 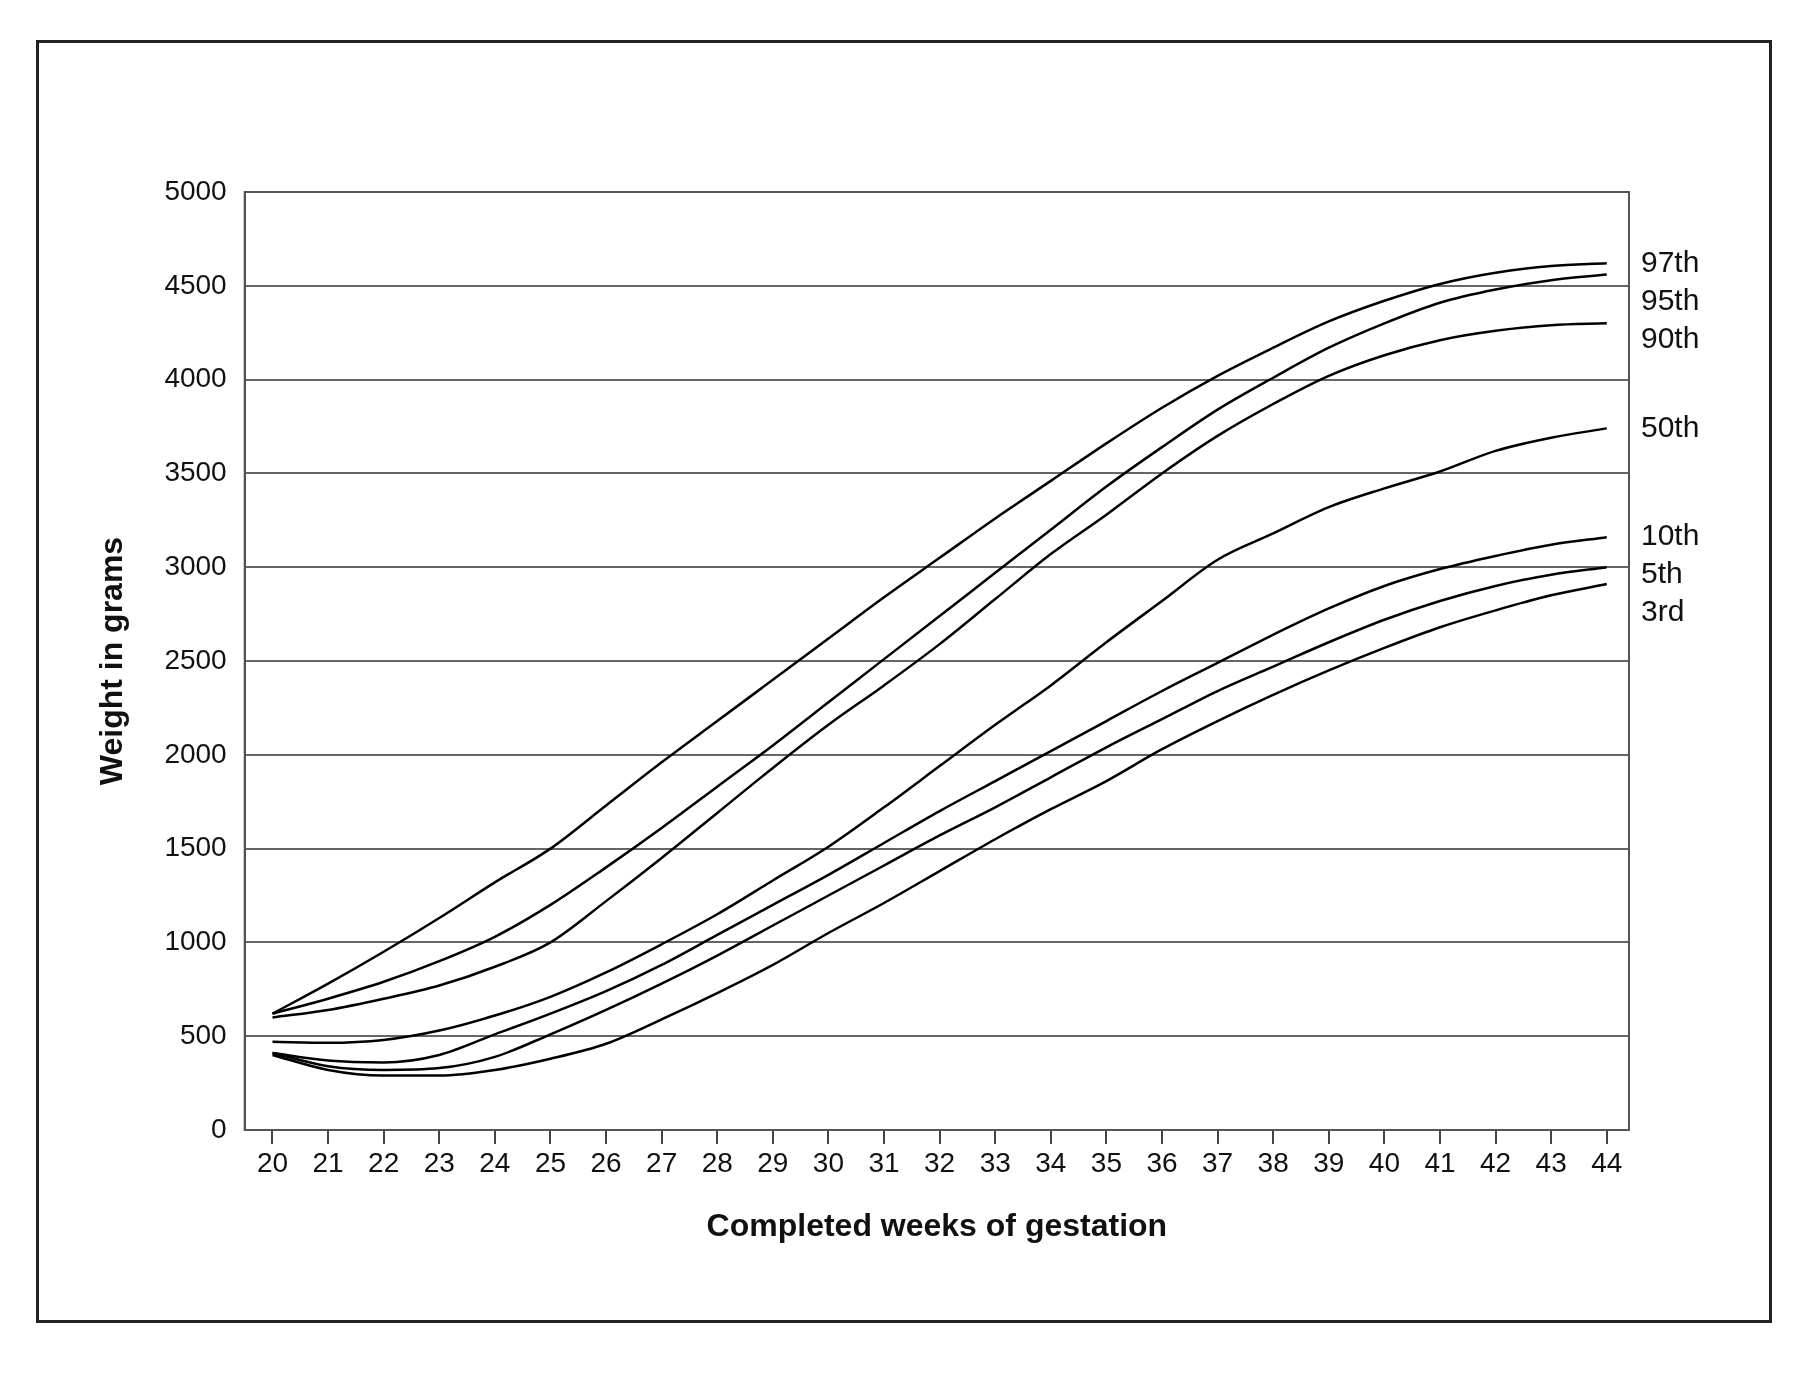 What do you see at coordinates (884, 1162) in the screenshot?
I see `x-tick-label: 31` at bounding box center [884, 1162].